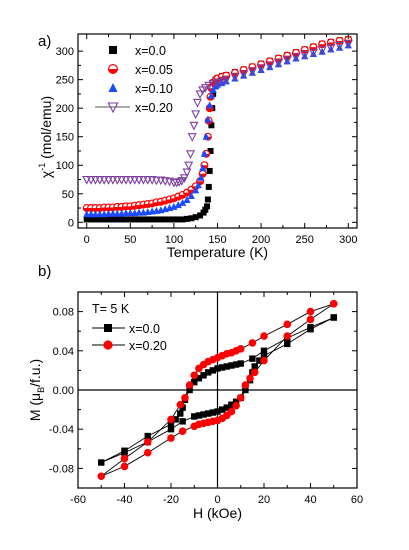 The width and height of the screenshot is (409, 550). I want to click on y-tick-label: 250, so click(65, 81).